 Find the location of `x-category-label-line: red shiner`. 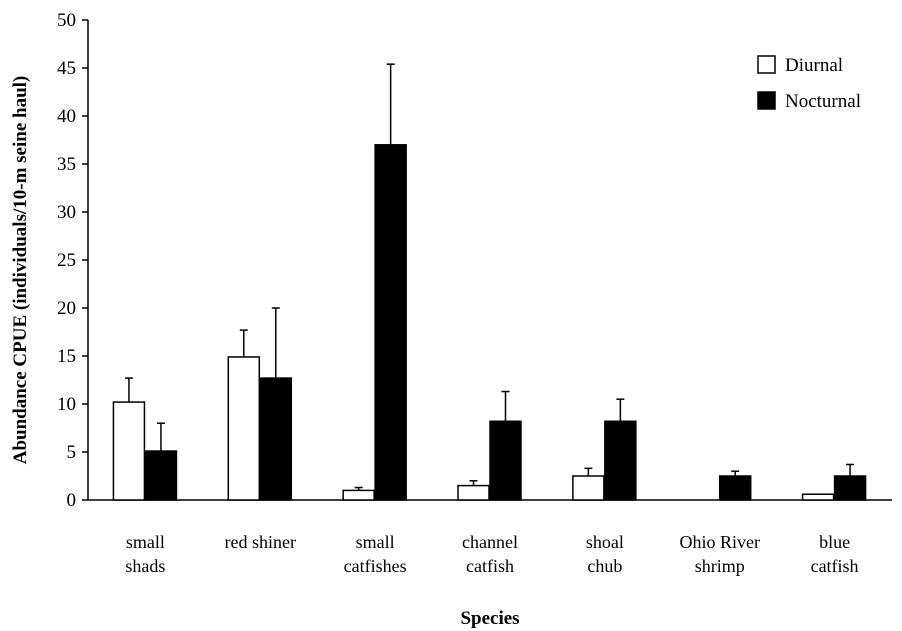

x-category-label-line: red shiner is located at coordinates (260, 542).